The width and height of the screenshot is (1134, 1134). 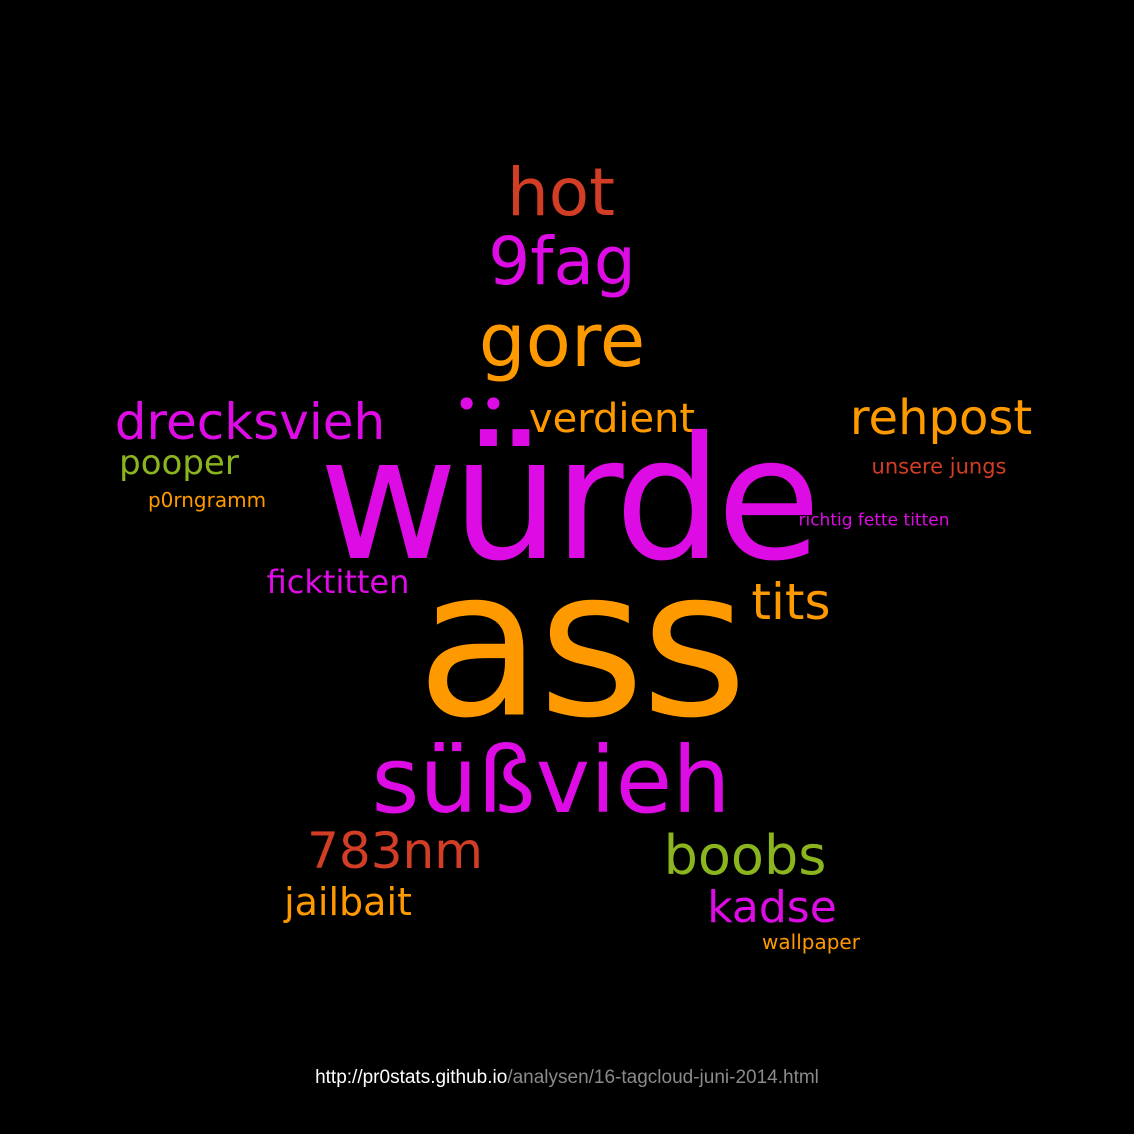 What do you see at coordinates (811, 942) in the screenshot?
I see `tag-wallpaper: wallpaper` at bounding box center [811, 942].